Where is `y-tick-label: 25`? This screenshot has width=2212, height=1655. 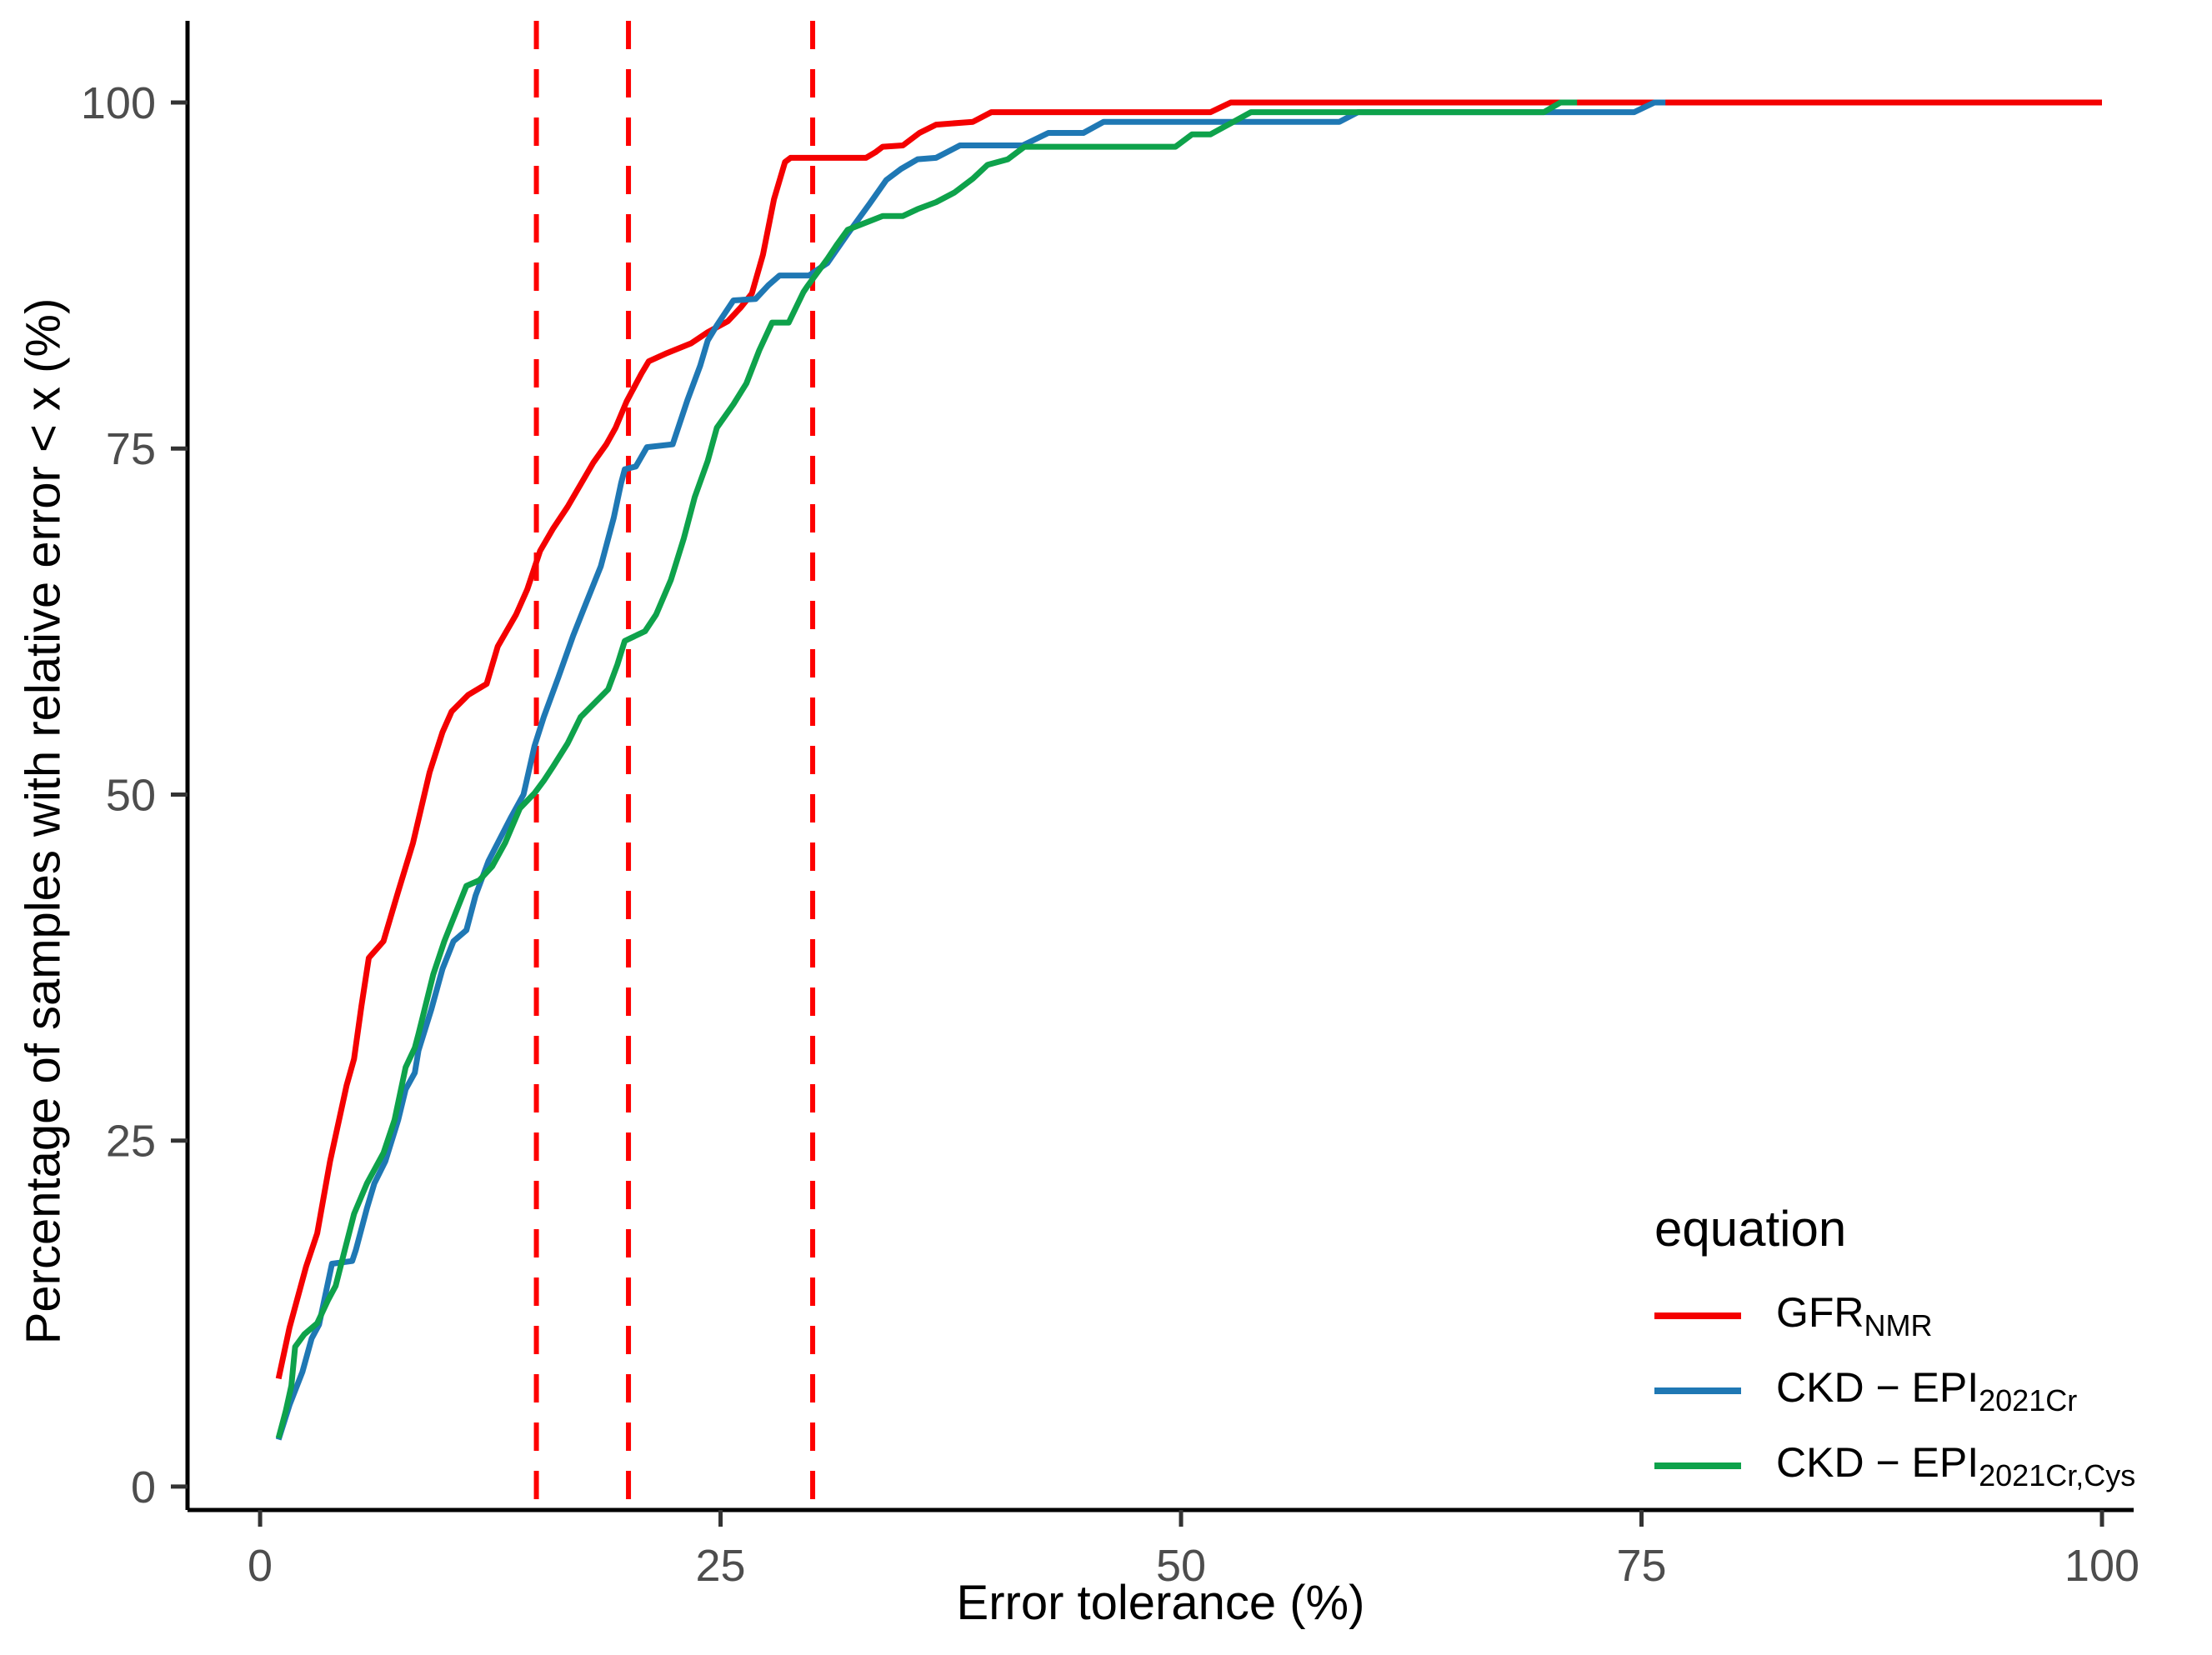
y-tick-label: 25 is located at coordinates (131, 1142).